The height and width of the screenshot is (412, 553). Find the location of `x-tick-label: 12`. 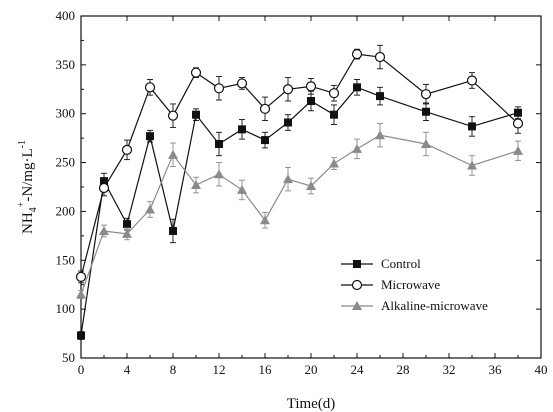

x-tick-label: 12 is located at coordinates (219, 369).